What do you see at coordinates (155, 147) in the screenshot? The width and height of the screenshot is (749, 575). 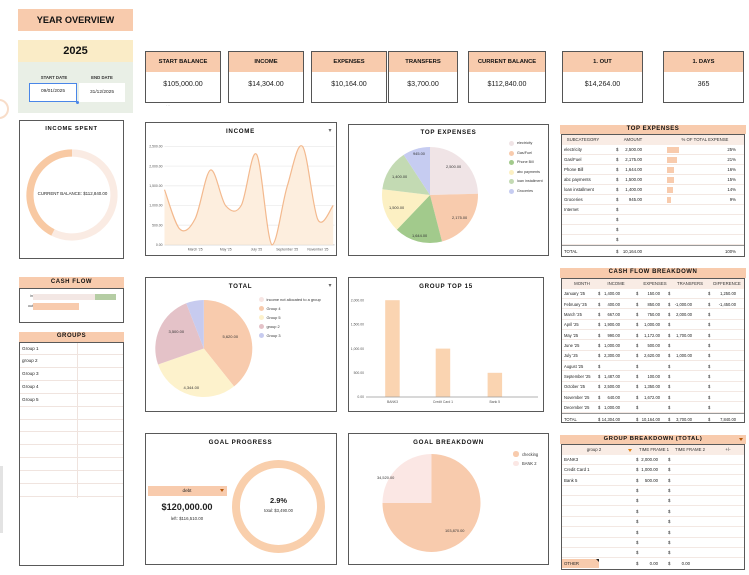 I see `svg-text: 2,500.00` at bounding box center [155, 147].